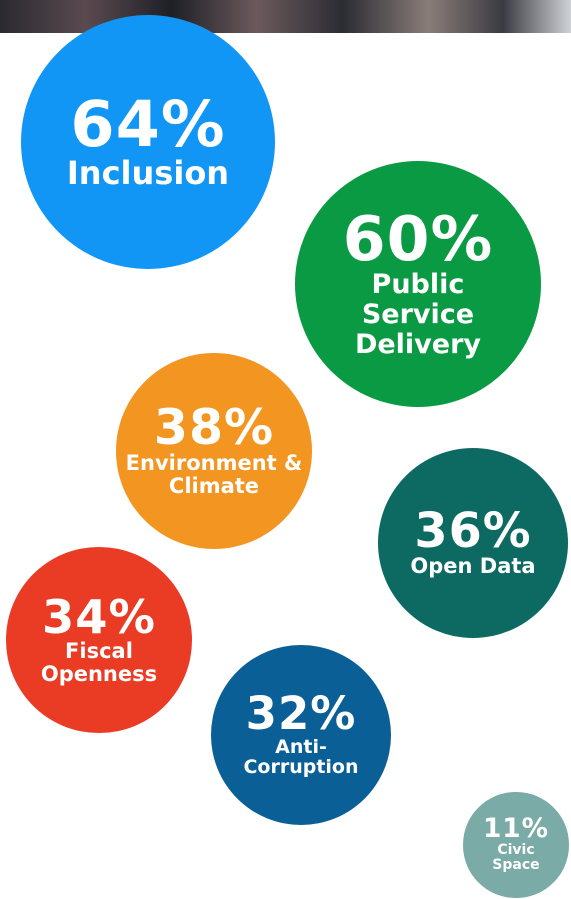  I want to click on category-label: Civic Space, so click(516, 857).